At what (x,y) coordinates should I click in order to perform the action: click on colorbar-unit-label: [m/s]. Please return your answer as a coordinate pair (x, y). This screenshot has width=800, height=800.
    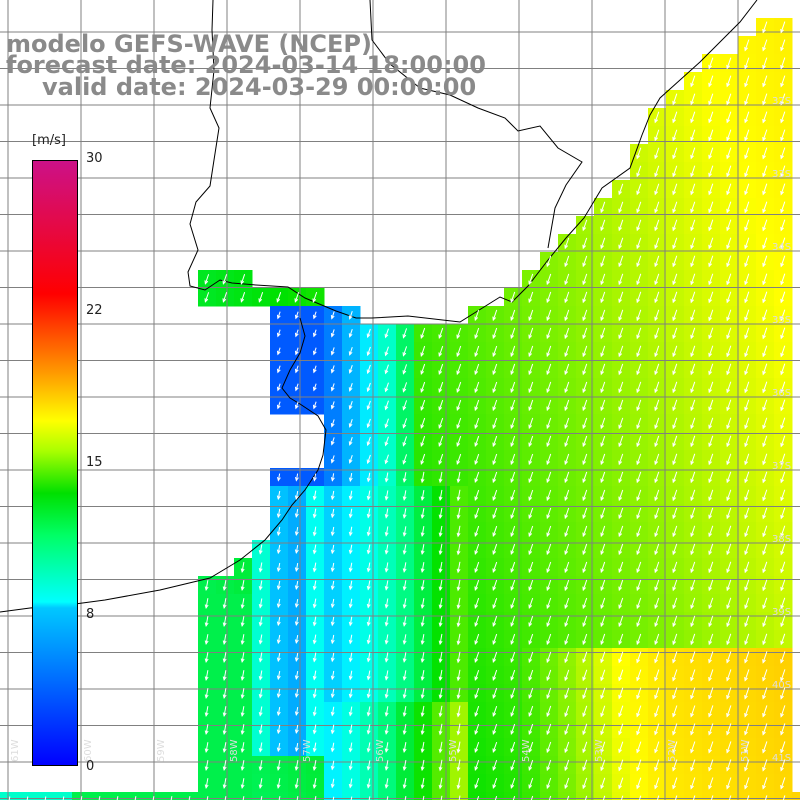
    Looking at the image, I should click on (49, 140).